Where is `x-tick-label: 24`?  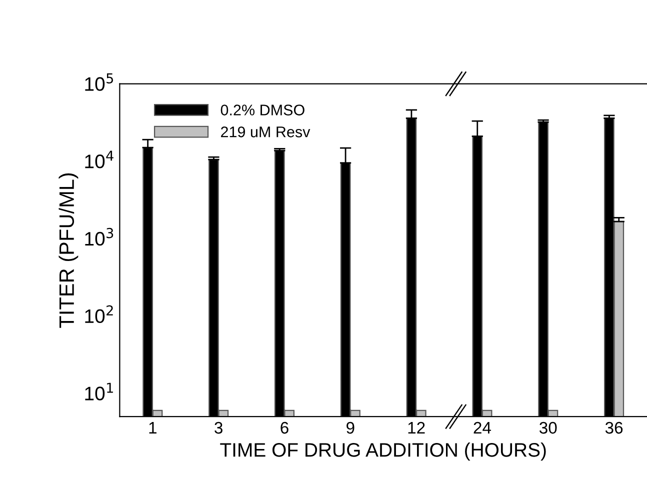
x-tick-label: 24 is located at coordinates (482, 428).